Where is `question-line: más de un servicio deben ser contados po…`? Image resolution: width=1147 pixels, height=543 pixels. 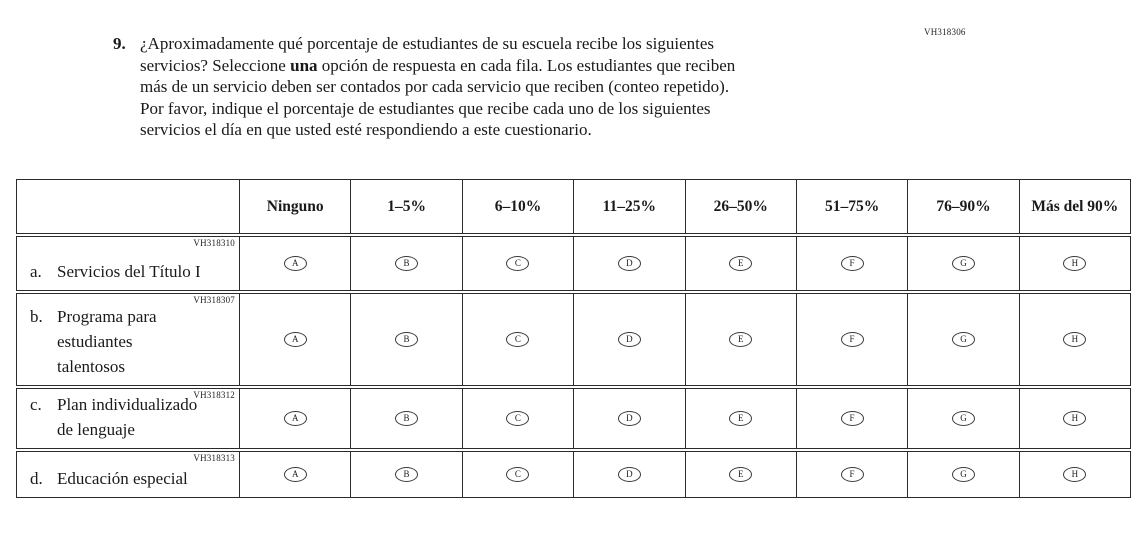
question-line: más de un servicio deben ser contados po… is located at coordinates (435, 86).